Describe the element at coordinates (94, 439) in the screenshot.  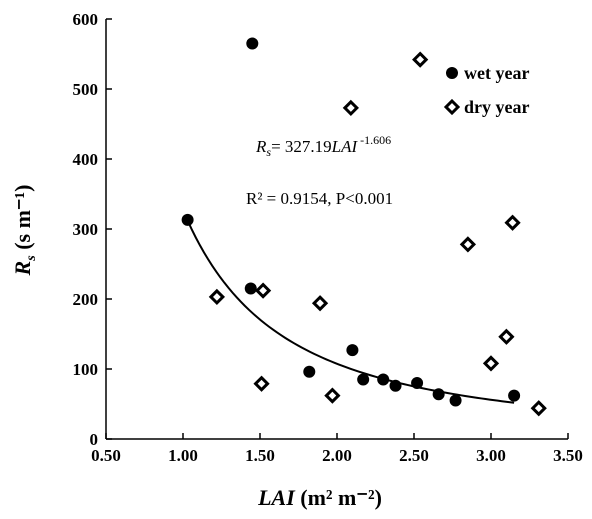
I see `y-tick-label: 0` at that location.